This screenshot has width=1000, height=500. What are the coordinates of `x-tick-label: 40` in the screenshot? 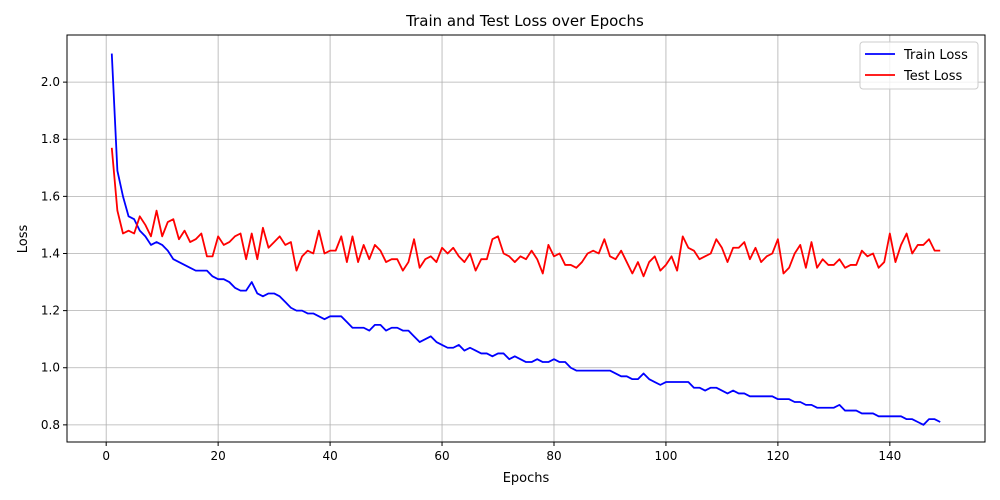 It's located at (329, 456).